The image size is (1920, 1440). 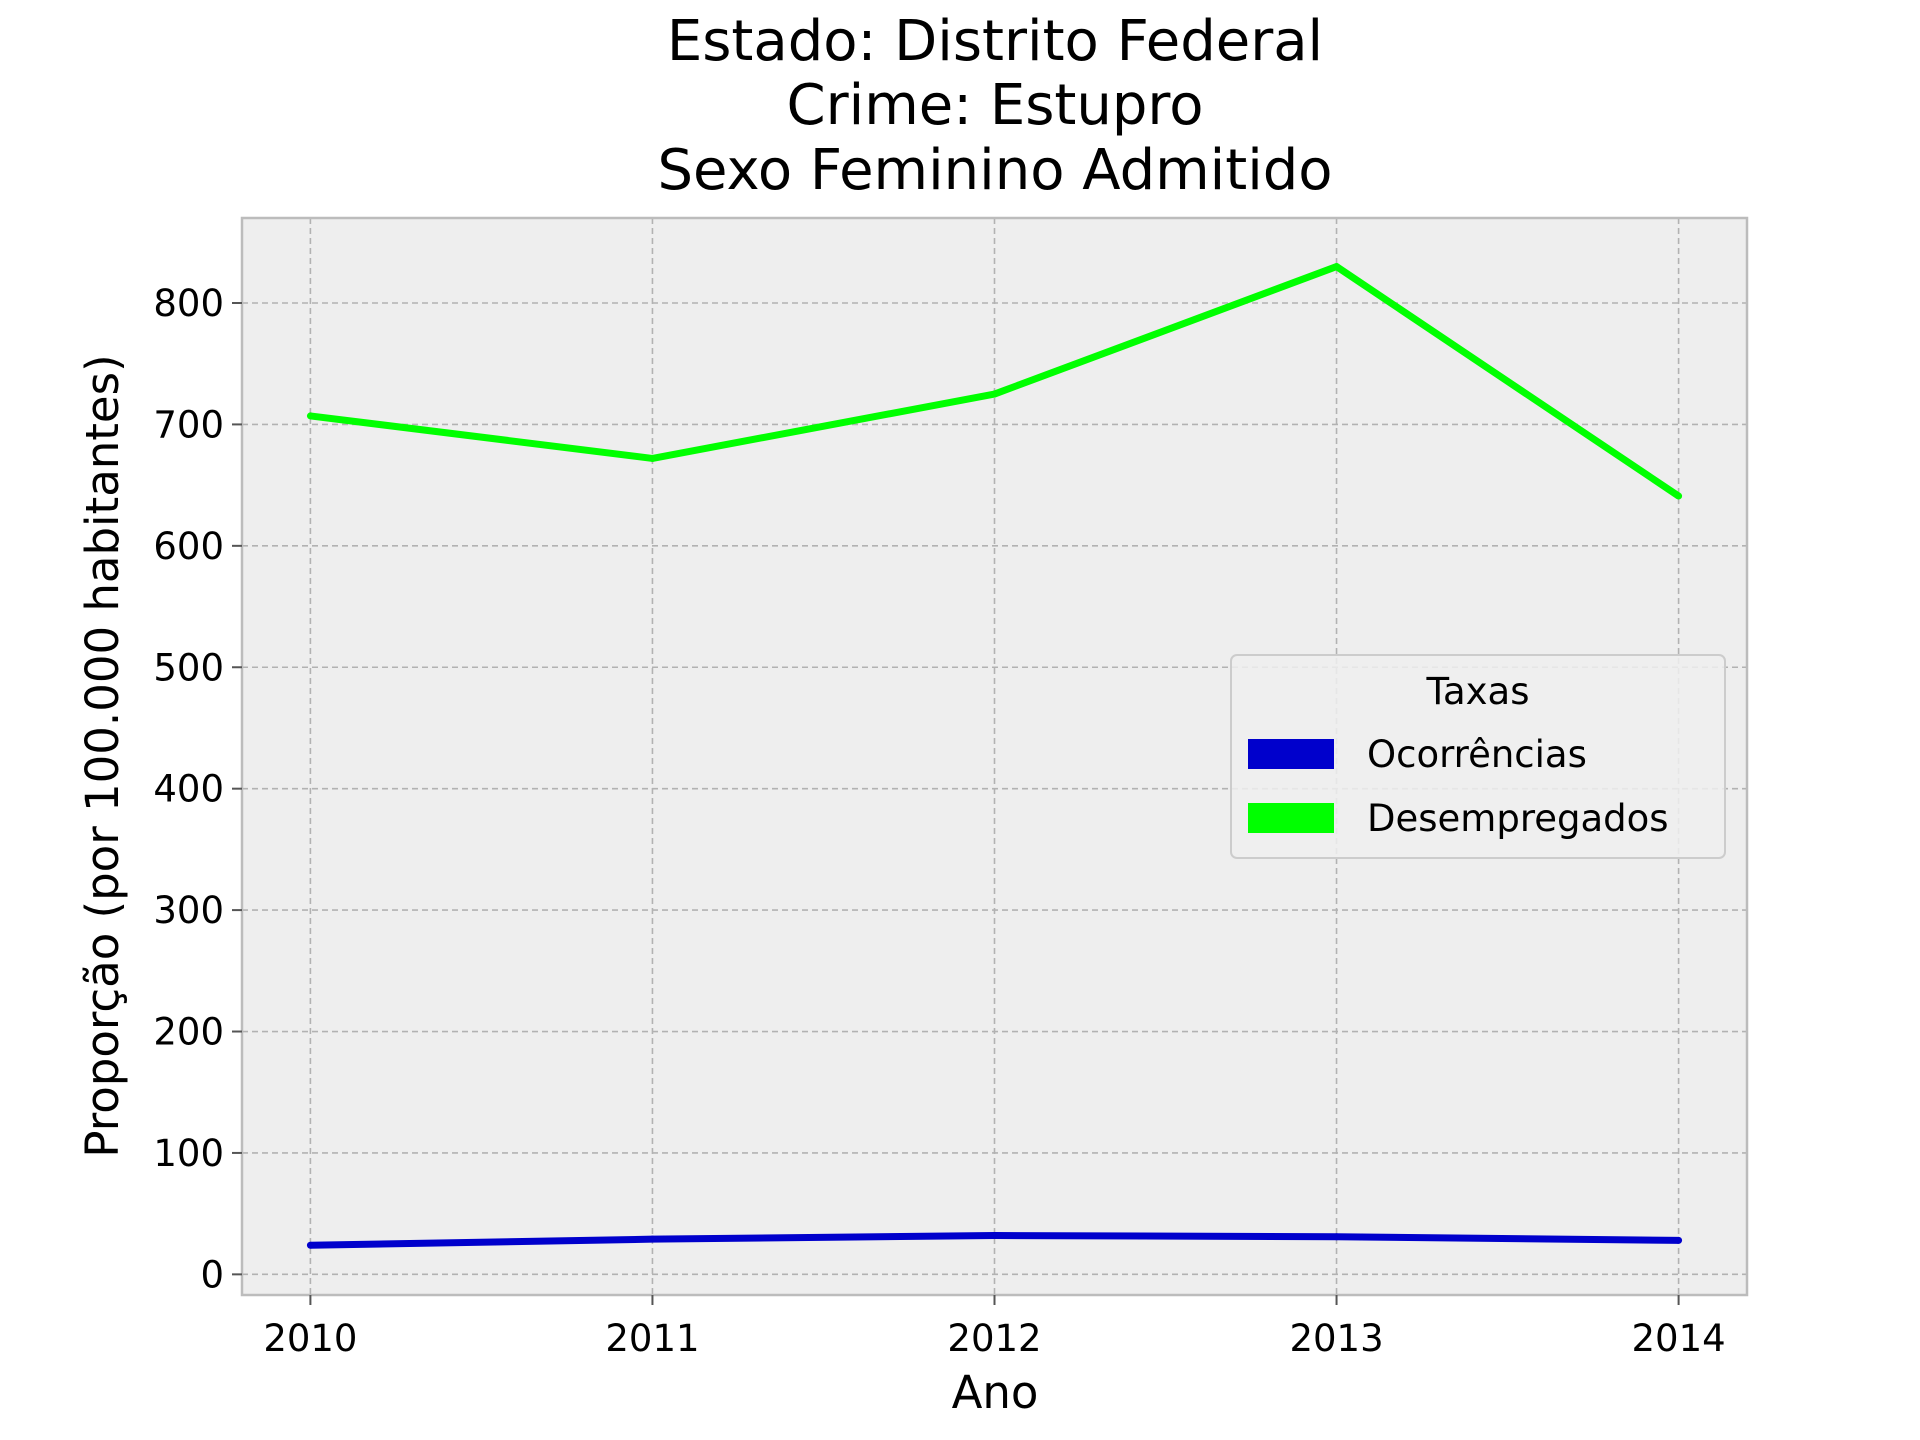 I want to click on x-tick-label: 2014, so click(x=1679, y=1338).